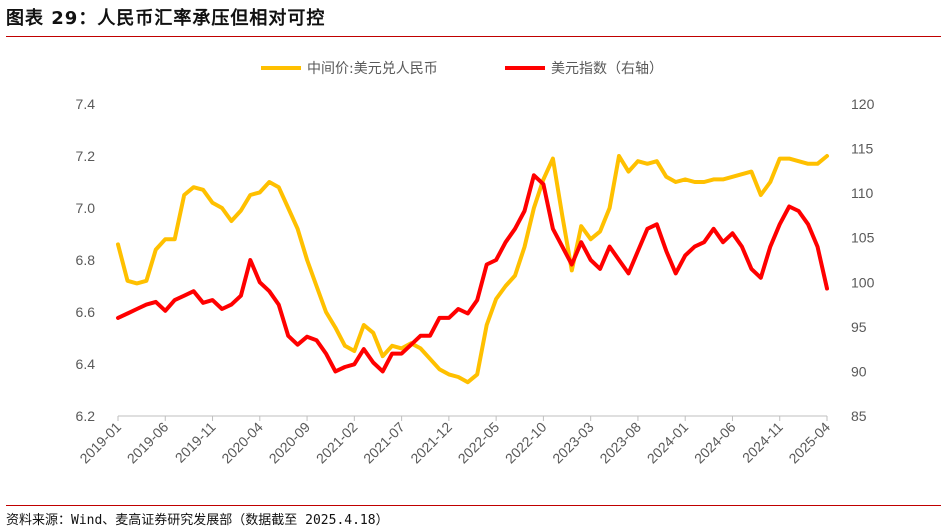  I want to click on source-note: 资料来源：Wind、麦高证券研究发展部（数据截至 2025.4.18）, so click(197, 520).